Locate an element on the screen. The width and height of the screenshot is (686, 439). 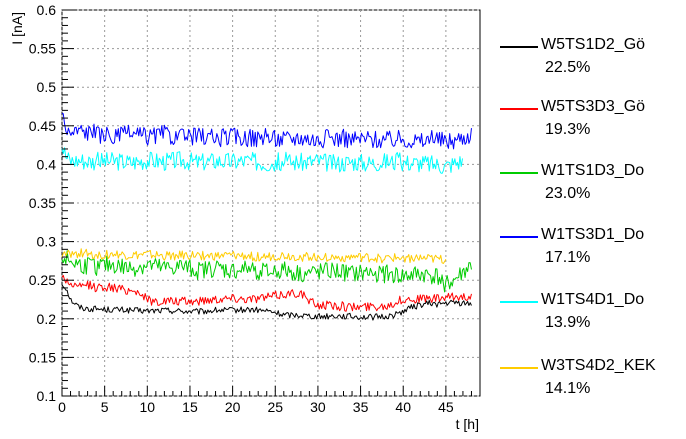
y-tick-label: 0.5 is located at coordinates (47, 87).